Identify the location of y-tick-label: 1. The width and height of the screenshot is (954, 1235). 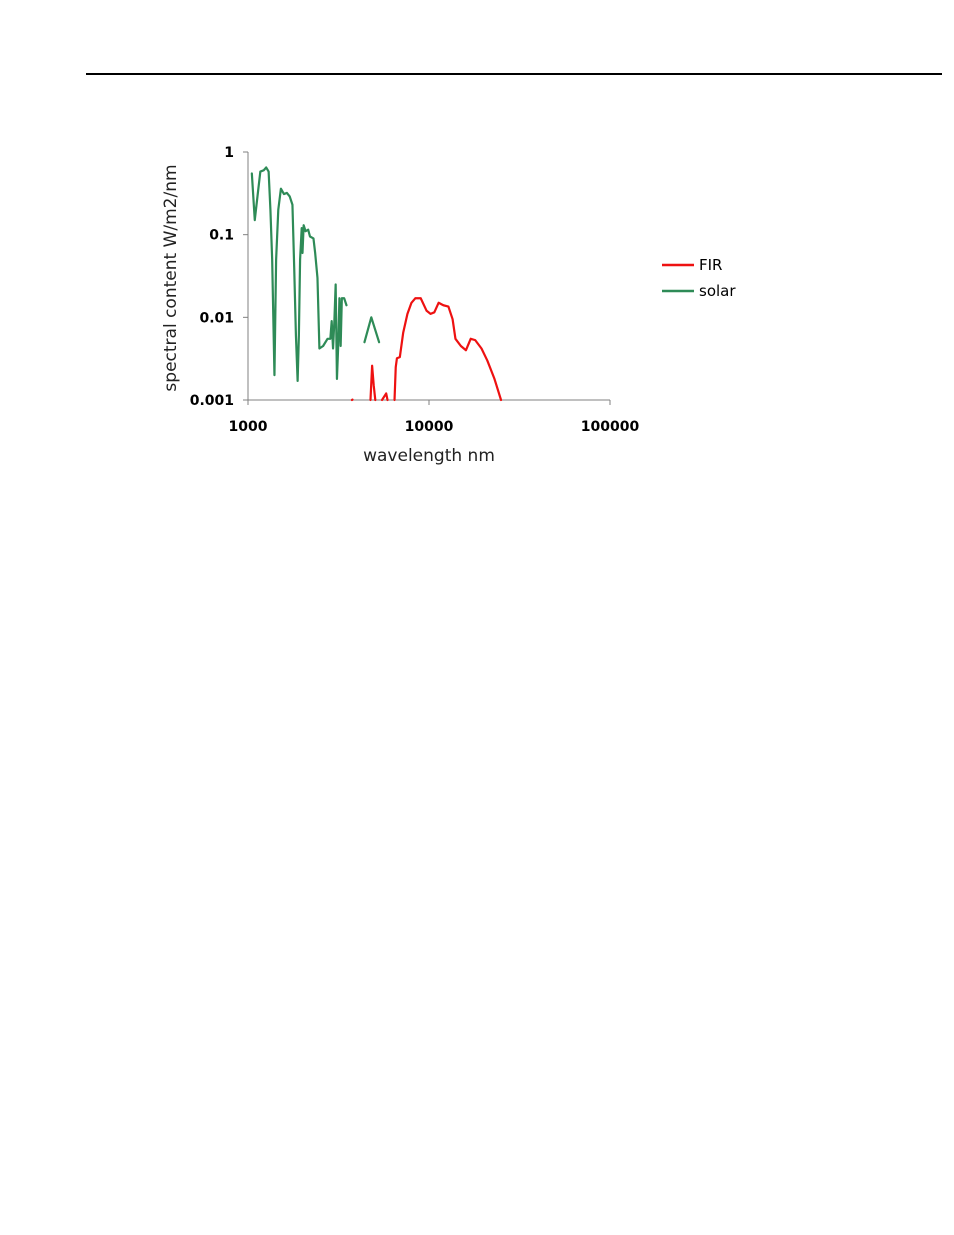
(229, 153).